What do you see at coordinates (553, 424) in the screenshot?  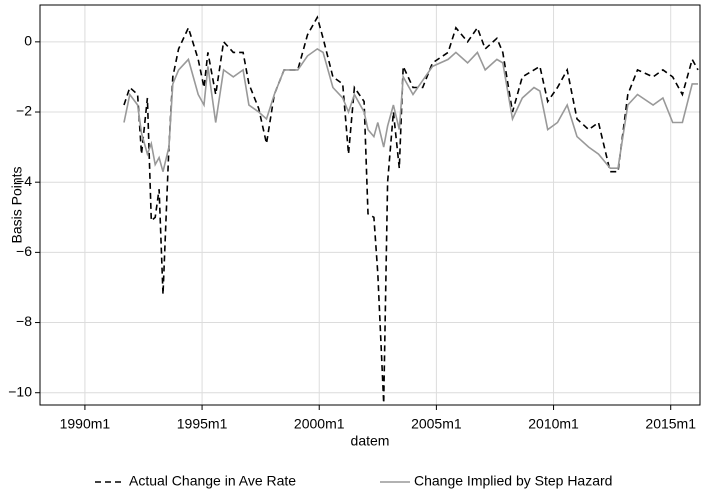 I see `x-tick-label: 2010m1` at bounding box center [553, 424].